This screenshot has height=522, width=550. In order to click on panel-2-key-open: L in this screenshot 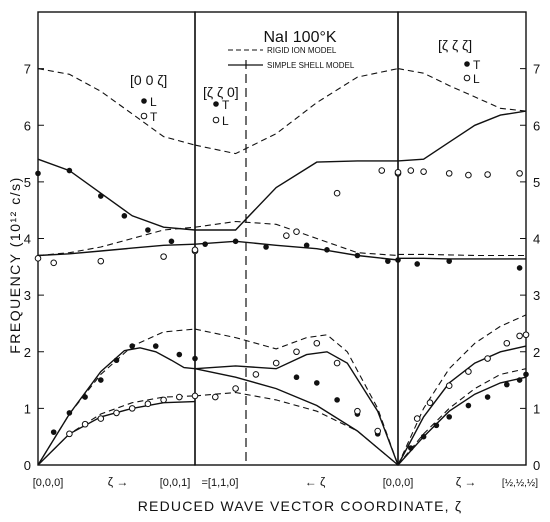, I will do `click(225, 121)`.